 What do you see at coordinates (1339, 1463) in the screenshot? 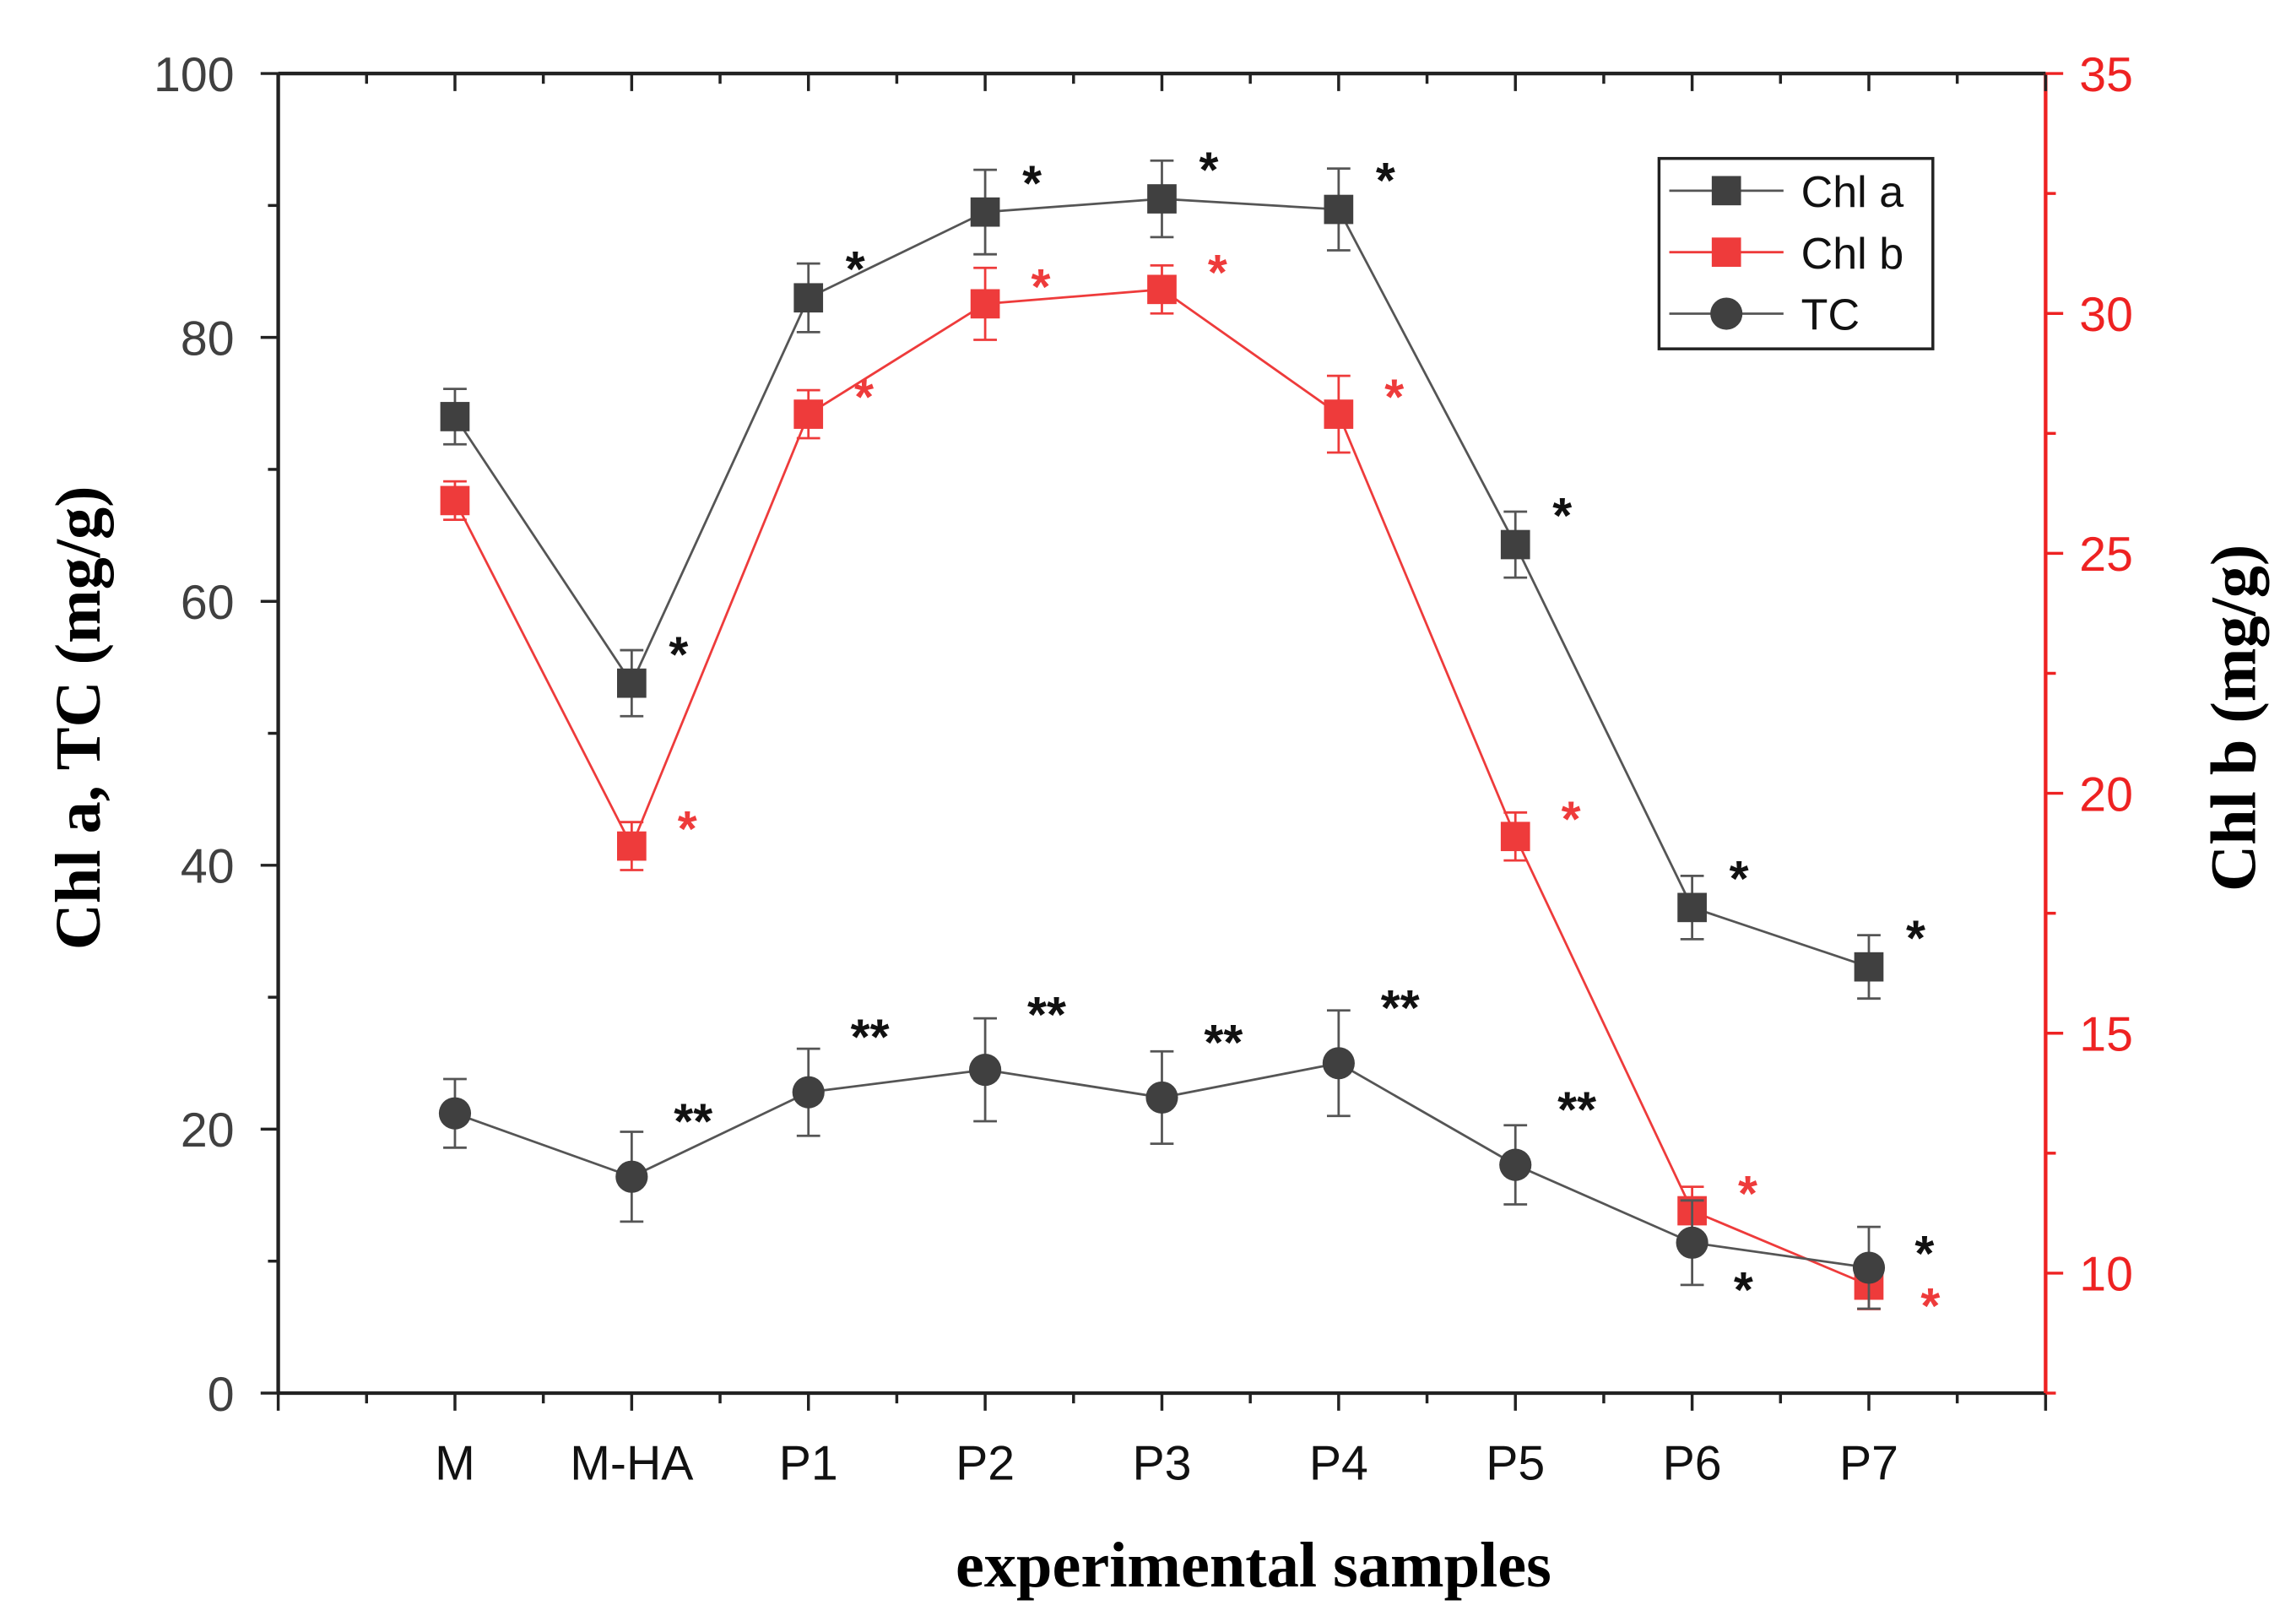
I see `x-tick-label: P4` at bounding box center [1339, 1463].